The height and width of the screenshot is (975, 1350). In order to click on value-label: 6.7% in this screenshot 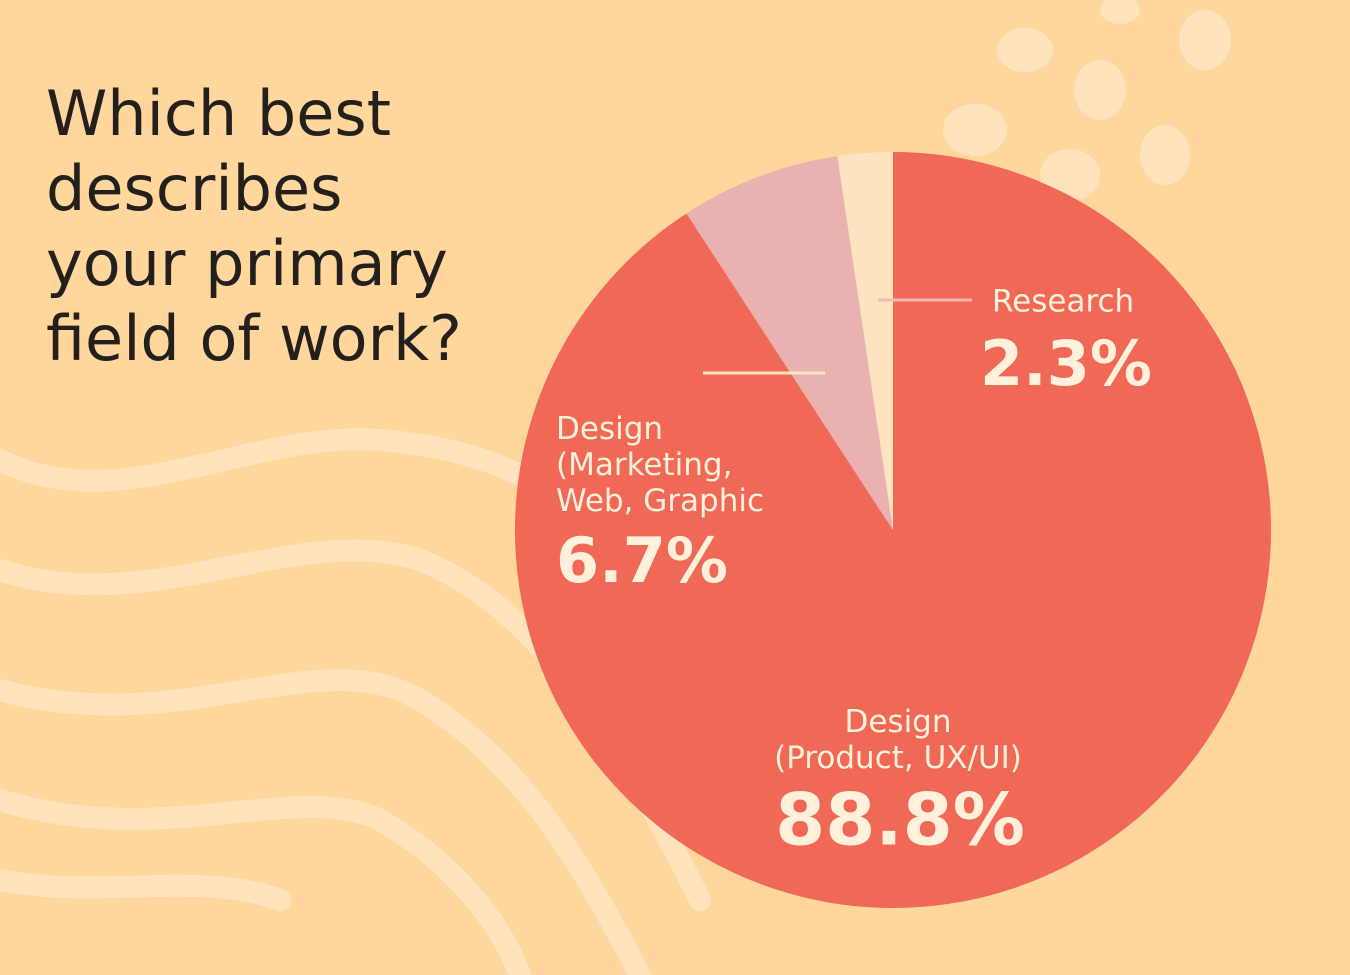, I will do `click(642, 560)`.